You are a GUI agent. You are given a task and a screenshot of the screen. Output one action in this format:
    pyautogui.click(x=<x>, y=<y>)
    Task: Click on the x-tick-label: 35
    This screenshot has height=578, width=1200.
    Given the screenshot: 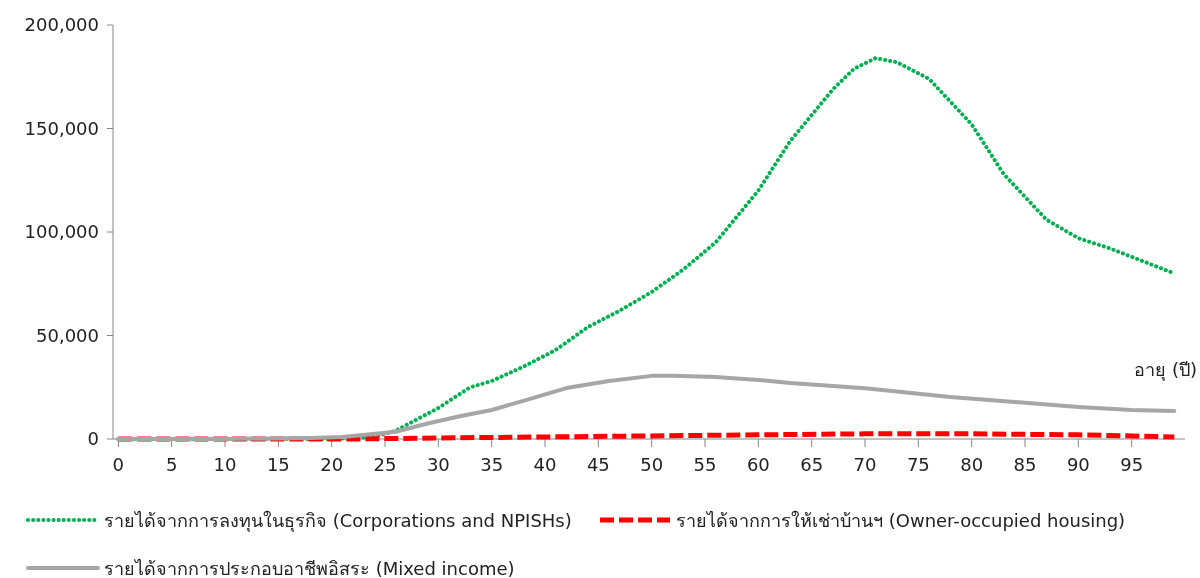 What is the action you would take?
    pyautogui.click(x=492, y=464)
    